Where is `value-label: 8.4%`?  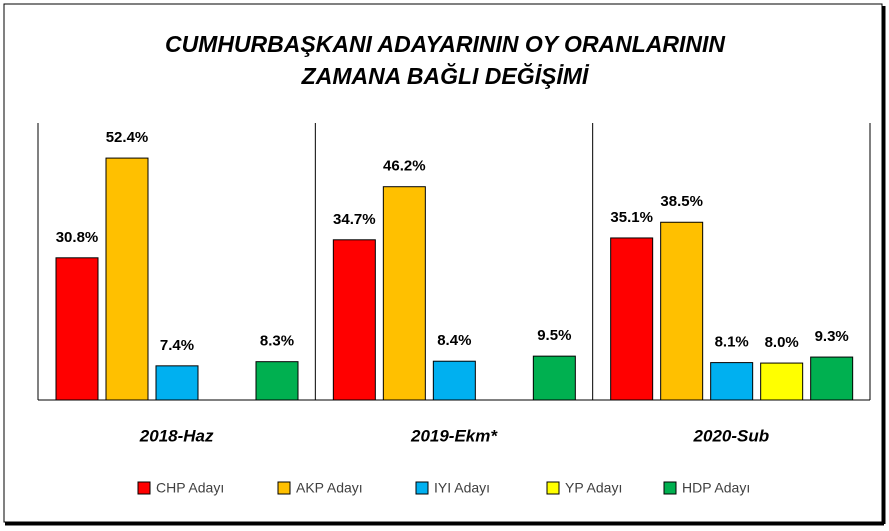 value-label: 8.4% is located at coordinates (454, 340).